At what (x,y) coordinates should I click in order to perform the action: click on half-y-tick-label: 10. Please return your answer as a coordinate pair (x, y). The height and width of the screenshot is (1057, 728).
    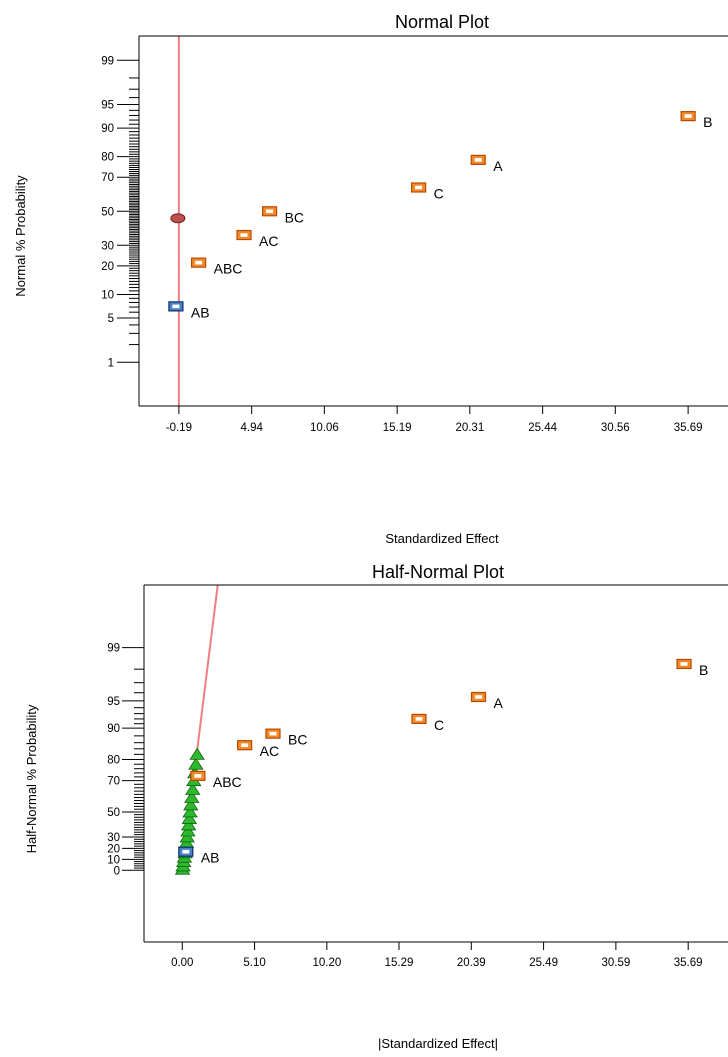
    Looking at the image, I should click on (113, 860).